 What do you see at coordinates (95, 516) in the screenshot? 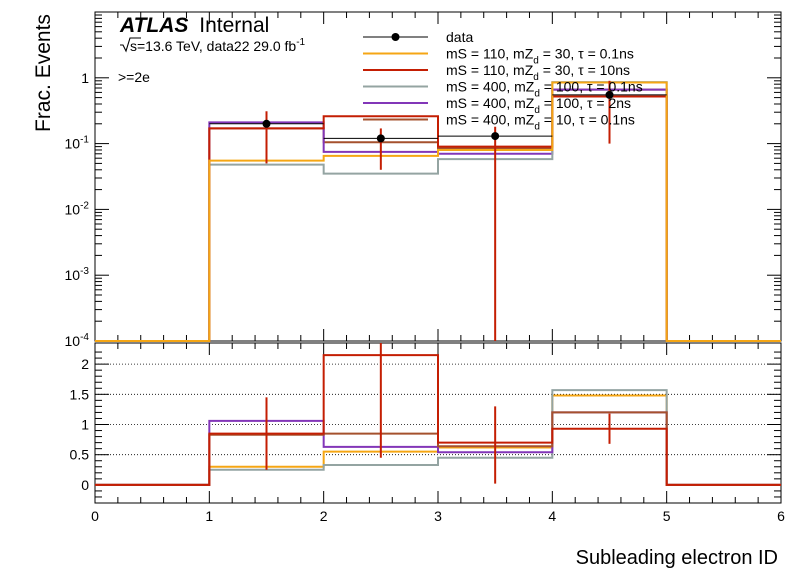
I see `x-tick-label: 0` at bounding box center [95, 516].